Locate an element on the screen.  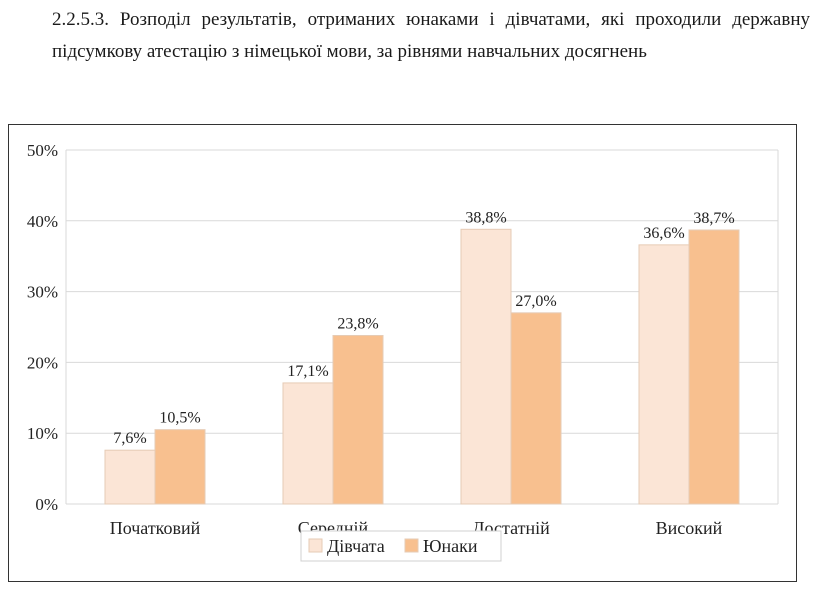
legend-box is located at coordinates (401, 546).